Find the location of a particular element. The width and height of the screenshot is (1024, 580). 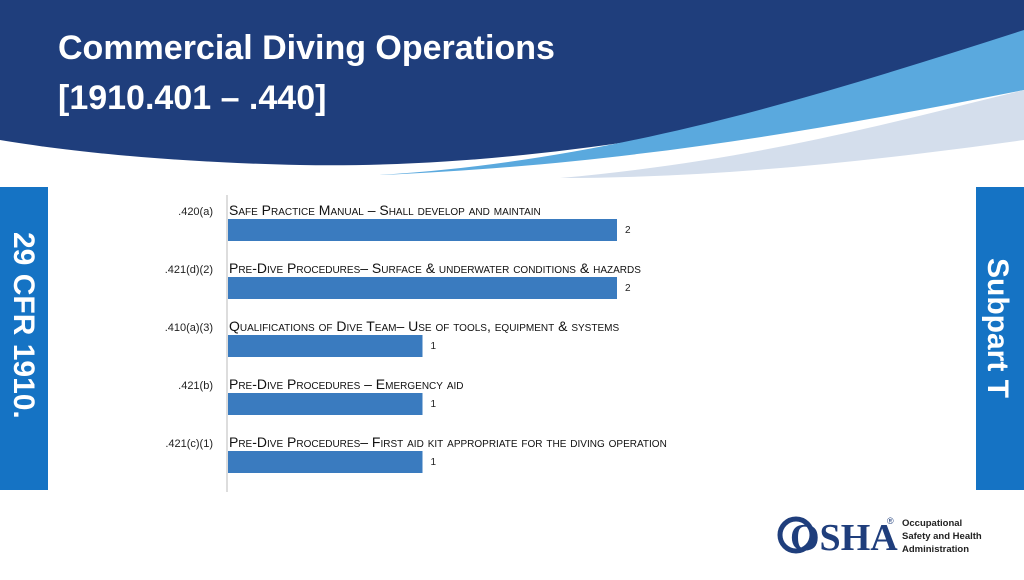

logo-text: Safety and Health is located at coordinates (942, 536).